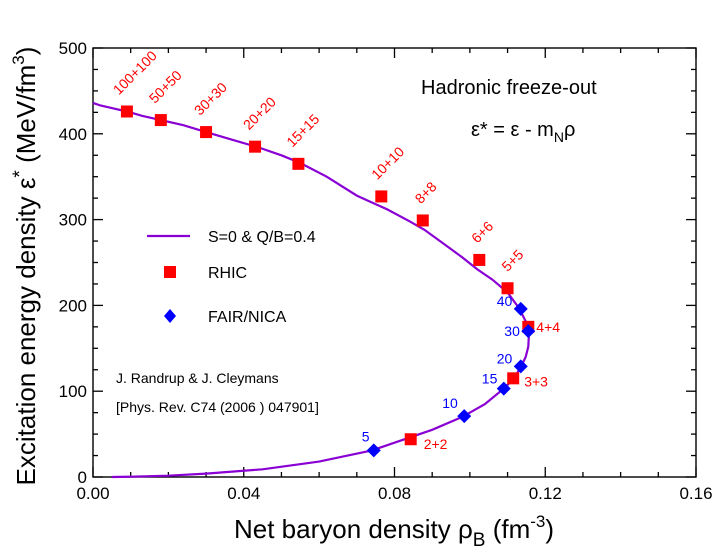  Describe the element at coordinates (259, 113) in the screenshot. I see `rhic-label: 20+20` at that location.